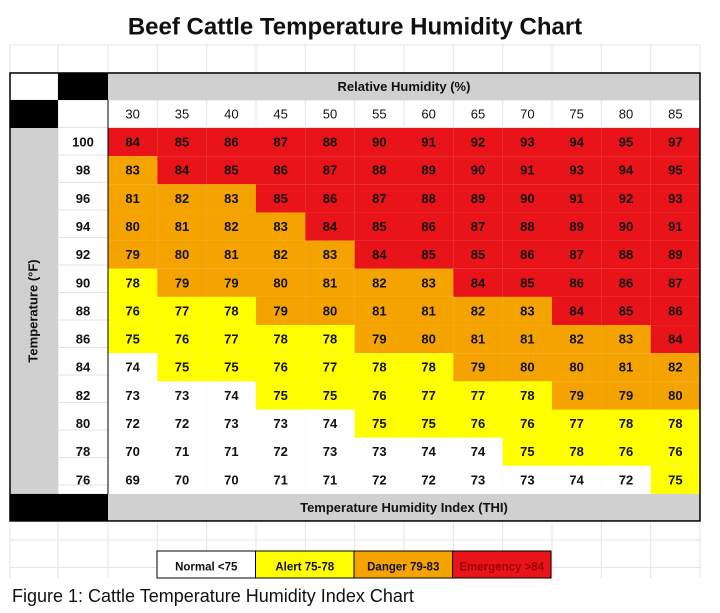 Image resolution: width=720 pixels, height=613 pixels. I want to click on footer: Temperature Humidity Index (THI), so click(404, 507).